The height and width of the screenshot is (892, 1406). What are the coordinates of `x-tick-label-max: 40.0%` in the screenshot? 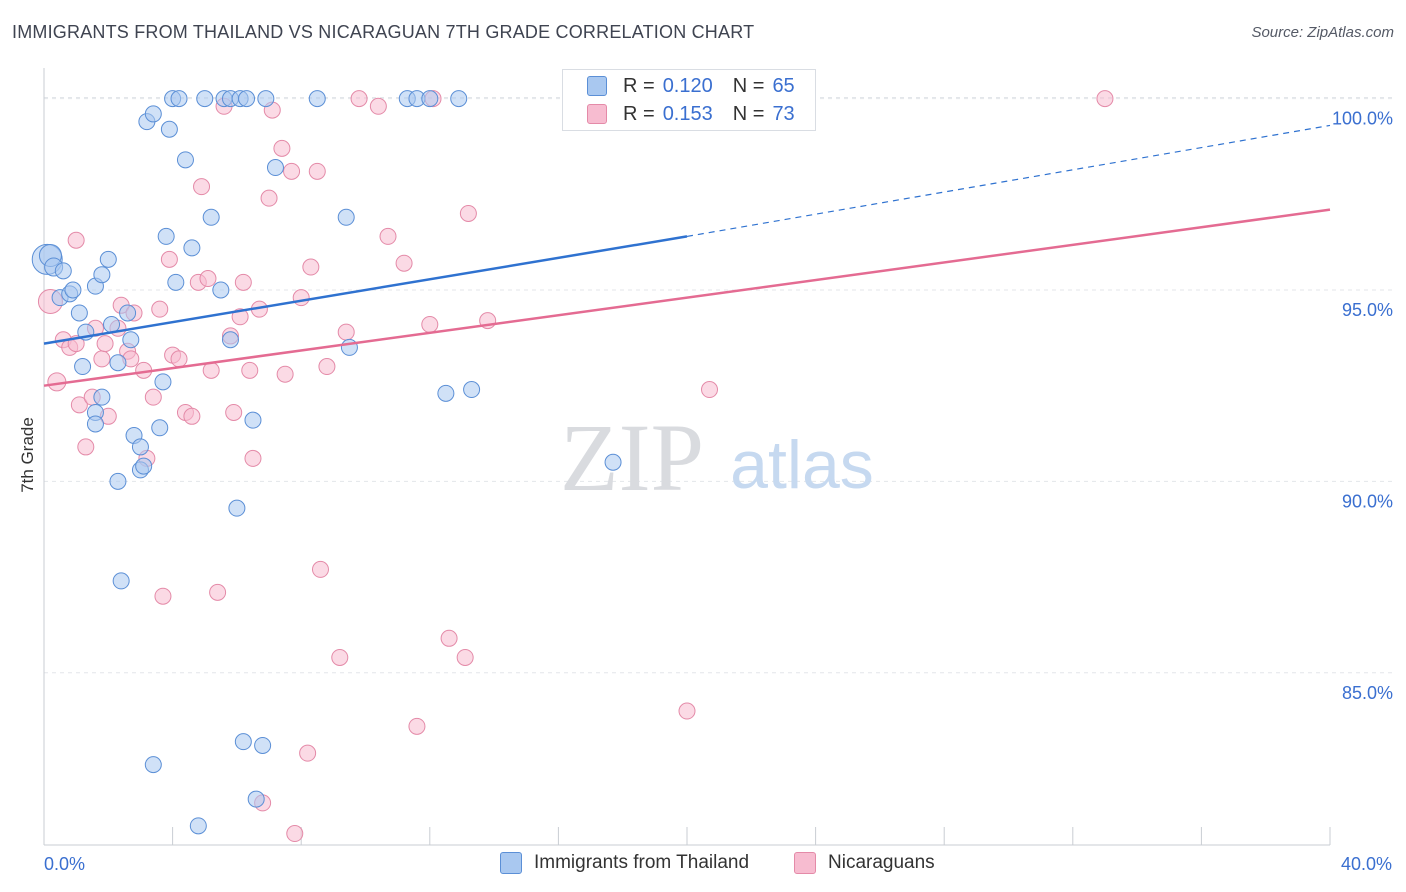 It's located at (1366, 864).